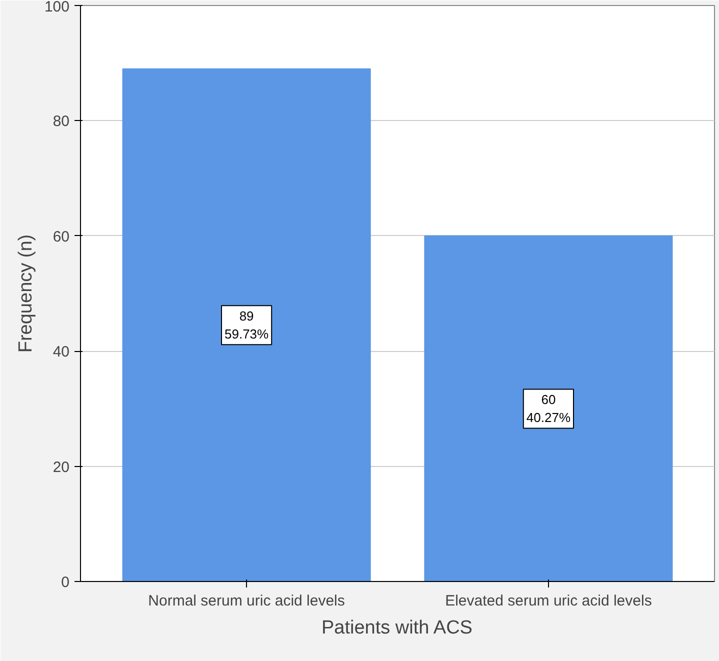 Image resolution: width=719 pixels, height=661 pixels. Describe the element at coordinates (57, 8) in the screenshot. I see `y-tick-label: 100` at that location.